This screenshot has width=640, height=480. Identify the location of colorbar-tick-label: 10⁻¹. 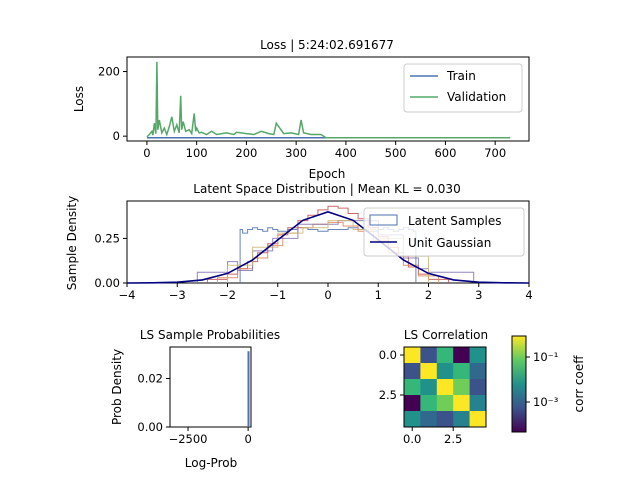
(545, 357).